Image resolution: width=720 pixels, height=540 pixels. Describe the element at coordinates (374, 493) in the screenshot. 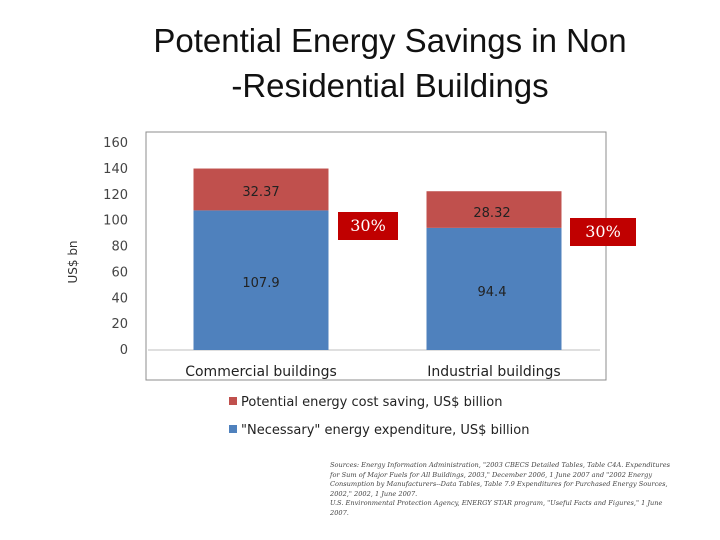

I see `source-line: 2002," 2002, 1 June 2007.` at that location.